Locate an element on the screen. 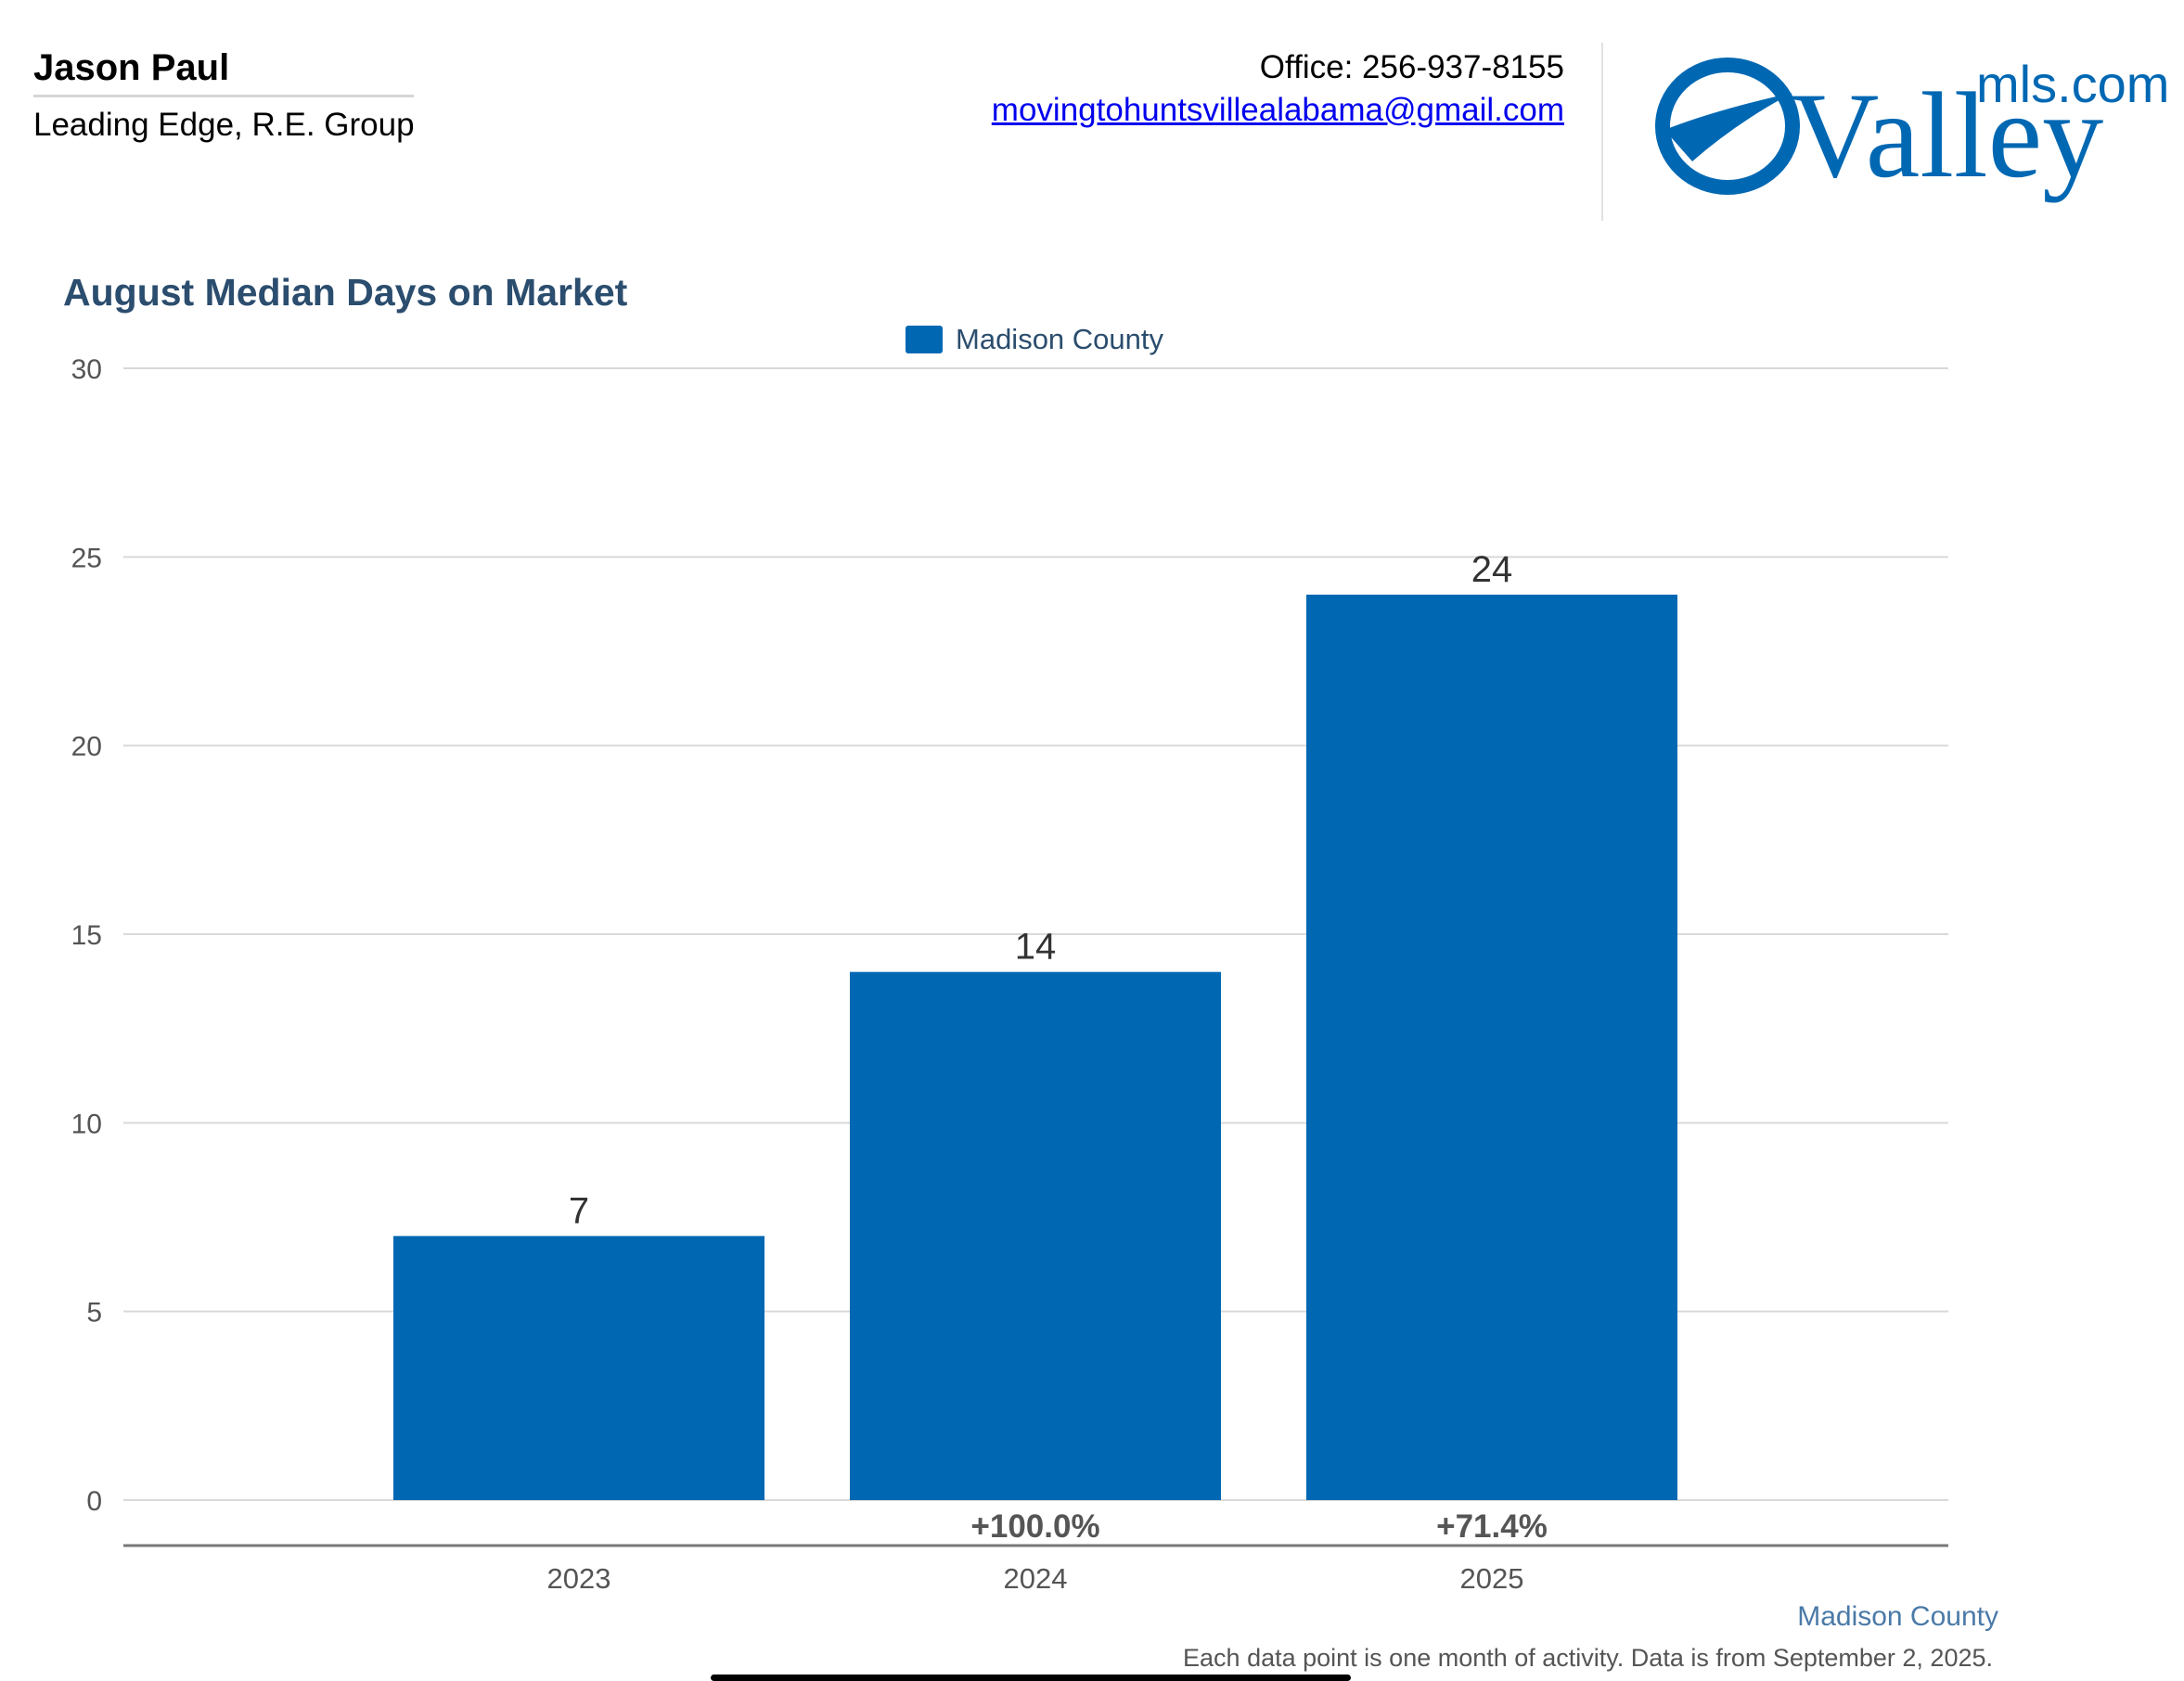 The width and height of the screenshot is (2184, 1681). agent-name: Jason Paul is located at coordinates (131, 67).